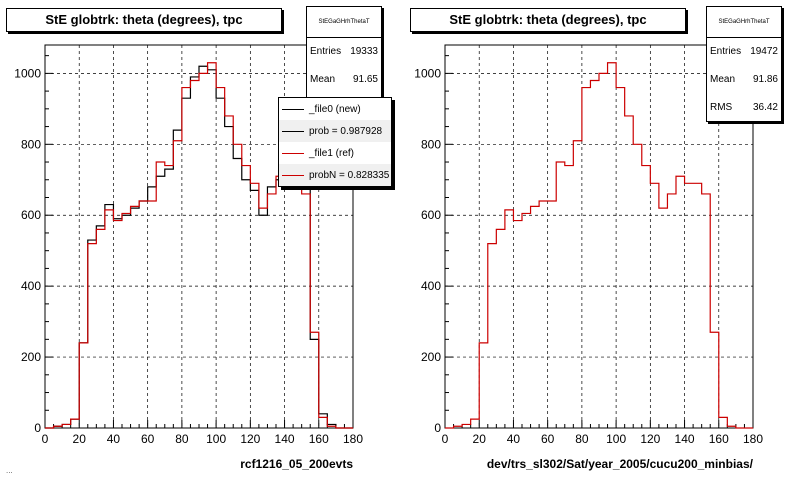  I want to click on left-stats-row-mean: Mean 91.65, so click(344, 80).